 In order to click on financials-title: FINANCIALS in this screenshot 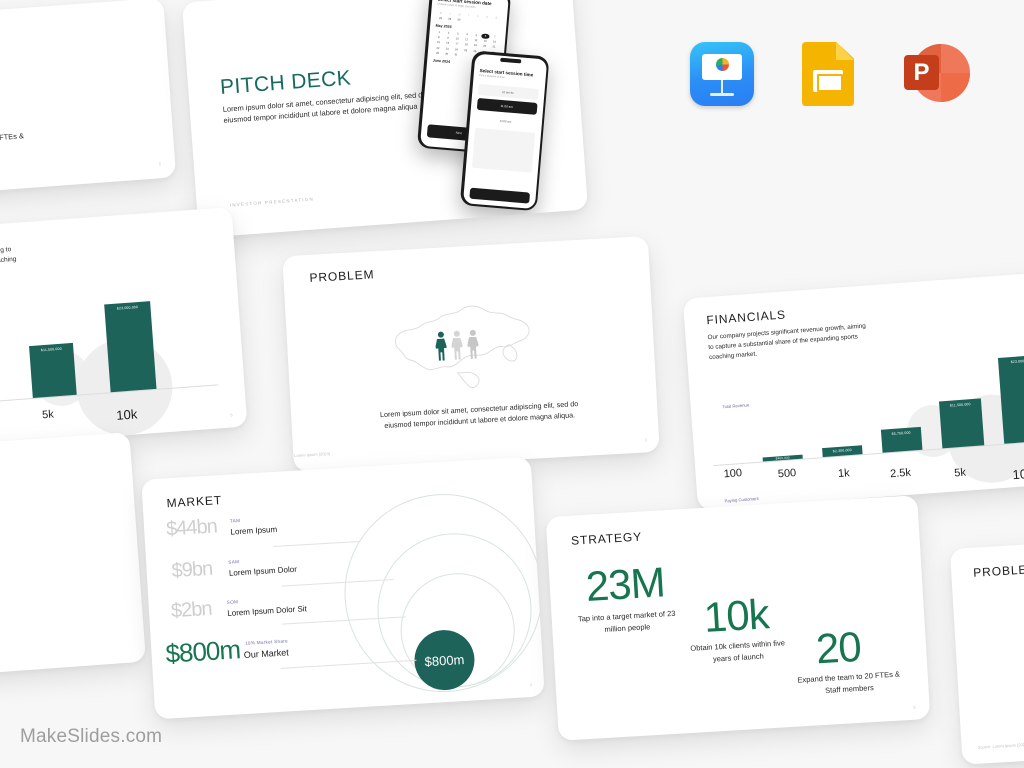, I will do `click(746, 317)`.